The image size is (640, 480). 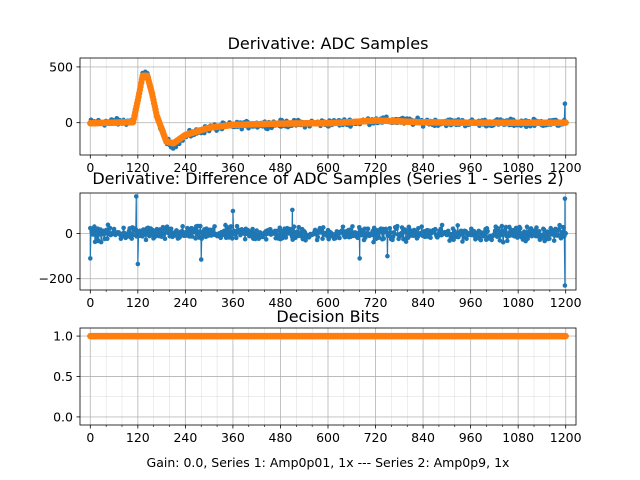 What do you see at coordinates (328, 43) in the screenshot?
I see `chart-title: Derivative: ADC Samples` at bounding box center [328, 43].